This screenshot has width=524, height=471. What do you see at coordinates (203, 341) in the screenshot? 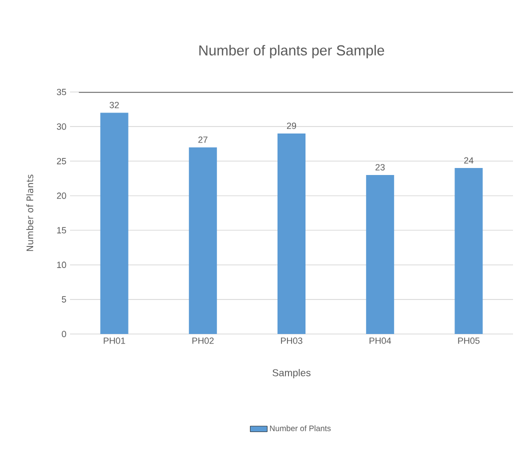
I see `x-tick-label: PH02` at bounding box center [203, 341].